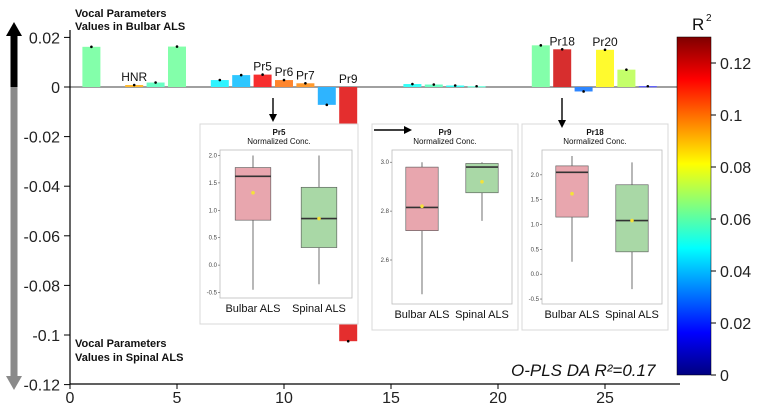  I want to click on x-tick-label: 25, so click(605, 398).